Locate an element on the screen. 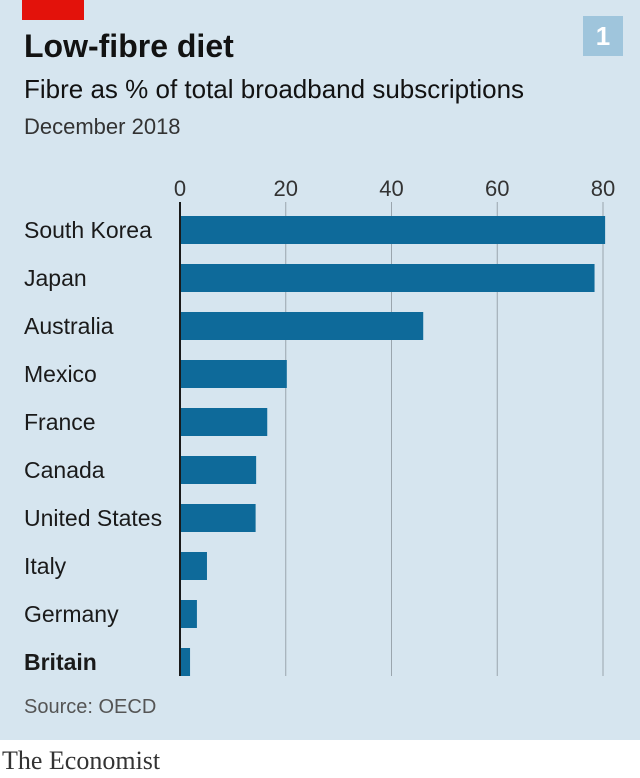 The height and width of the screenshot is (778, 640). category-label: Germany is located at coordinates (71, 614).